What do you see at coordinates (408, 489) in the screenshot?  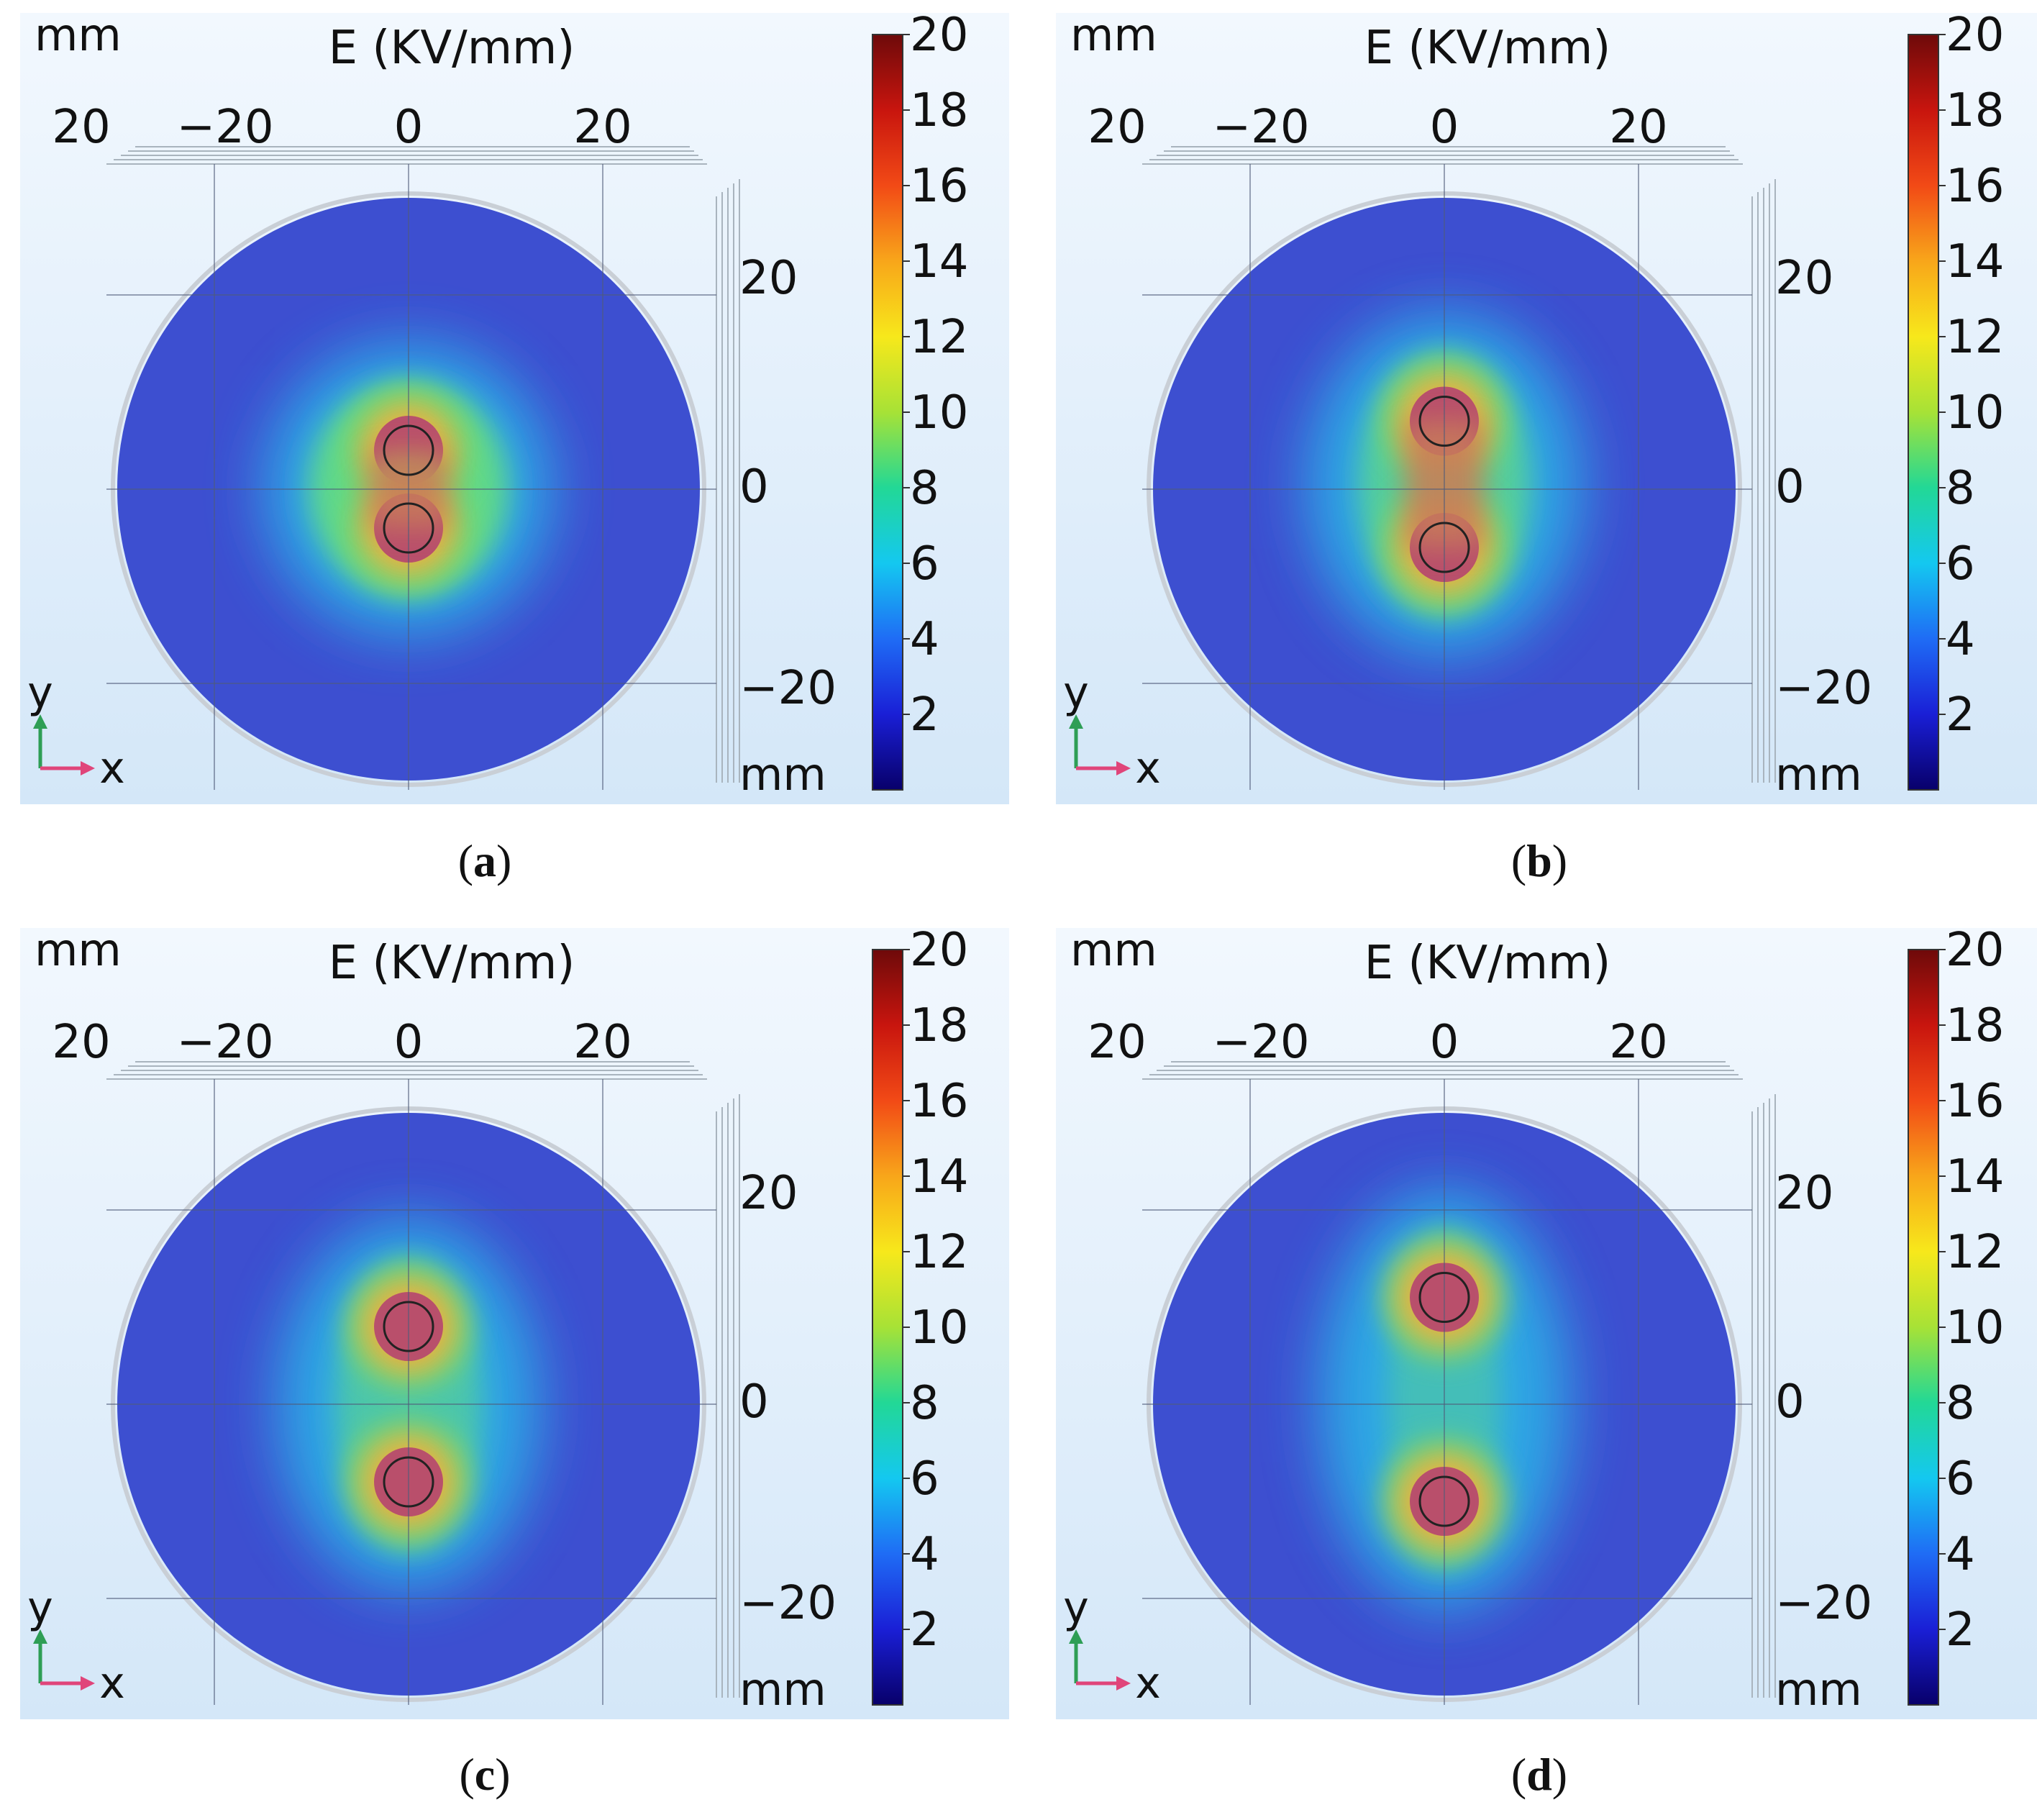 I see `field-glow` at bounding box center [408, 489].